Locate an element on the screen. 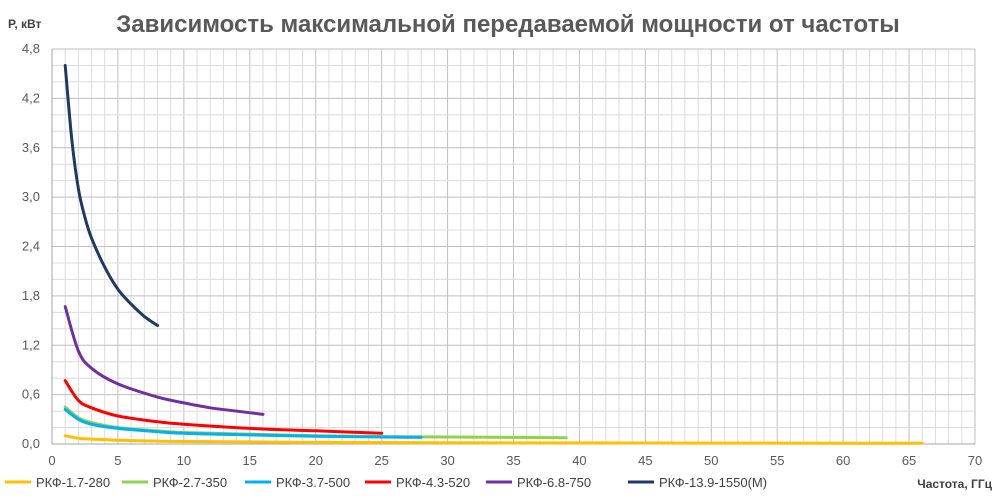 This screenshot has height=498, width=1000. y-tick-labels: 0,0 0,6 1,2 1,8 2,4 3,0 3,6 4,2 4,8 is located at coordinates (31, 246).